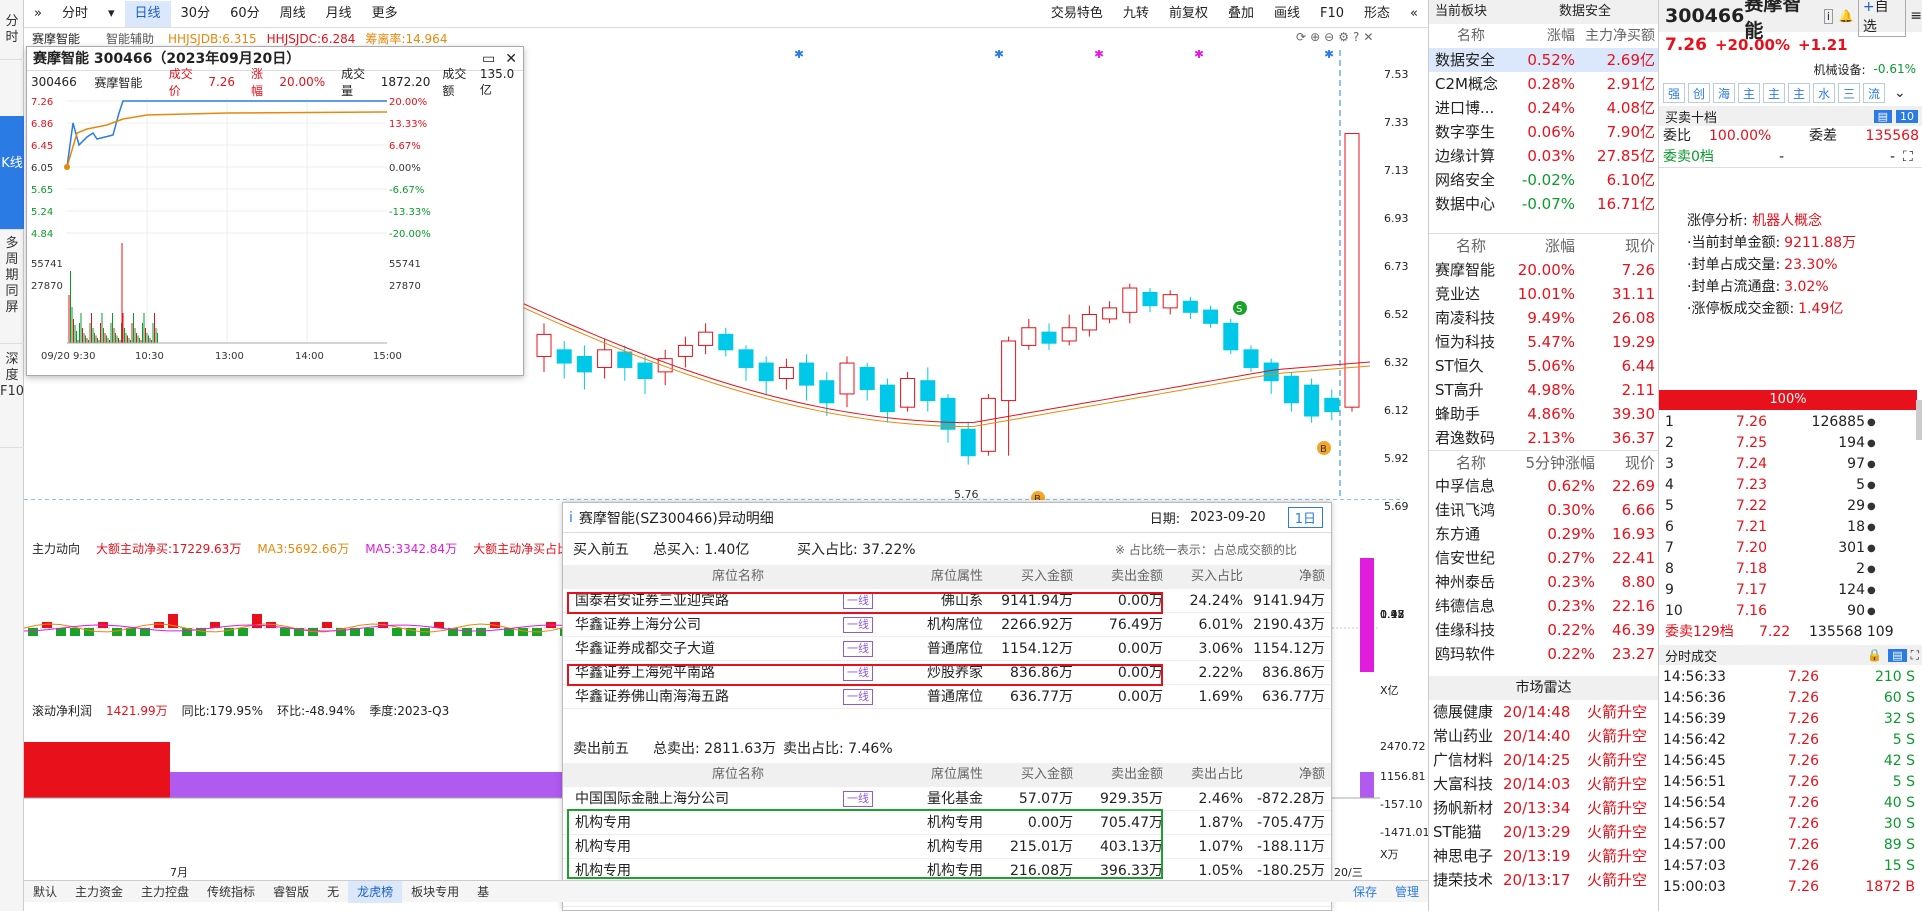 The image size is (1922, 911). I want to click on stock-item: 恒为科技 5.47% 19.29, so click(1543, 342).